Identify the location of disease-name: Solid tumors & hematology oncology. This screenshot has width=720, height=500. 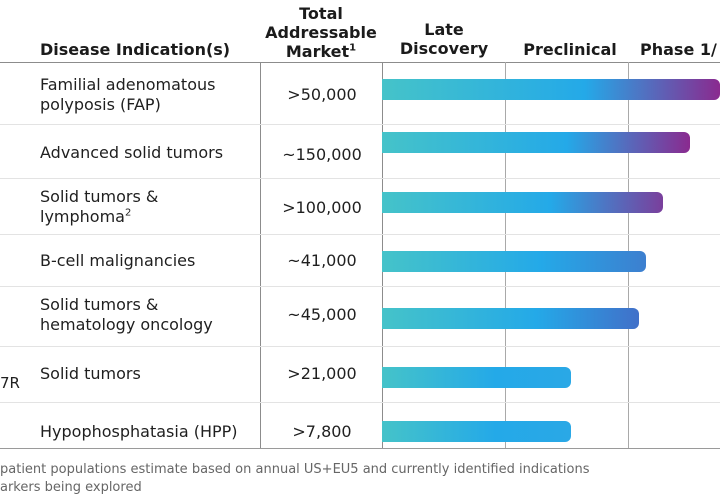
(150, 315).